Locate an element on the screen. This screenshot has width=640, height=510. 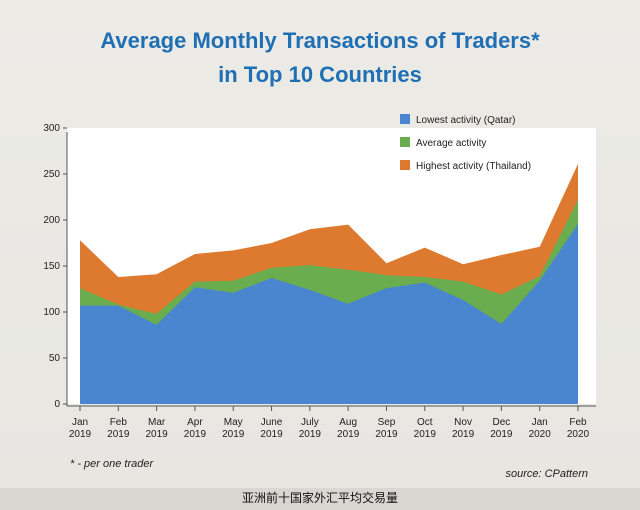
y-tick-label: 50 is located at coordinates (55, 358).